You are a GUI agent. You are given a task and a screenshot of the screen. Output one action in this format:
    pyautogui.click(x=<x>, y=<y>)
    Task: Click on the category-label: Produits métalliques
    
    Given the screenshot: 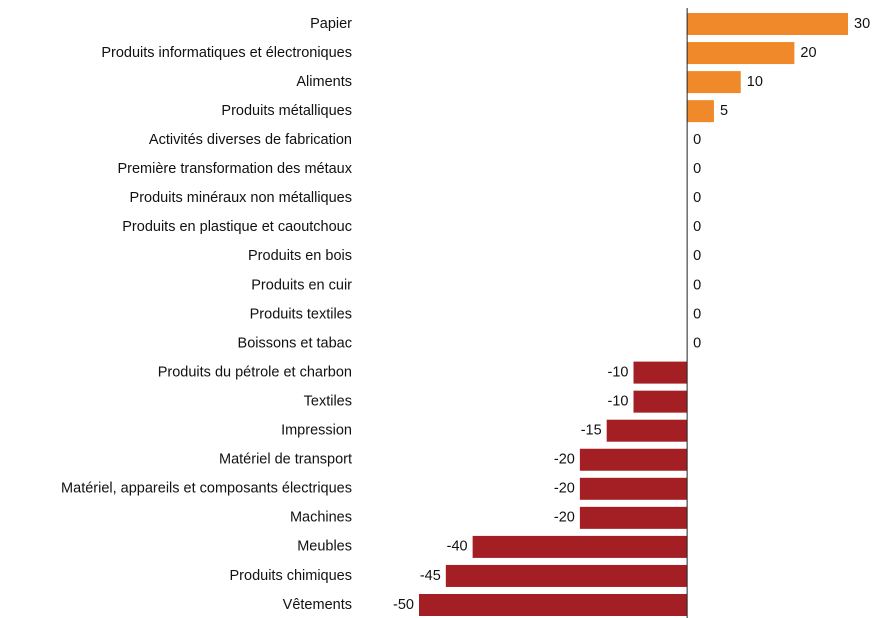 What is the action you would take?
    pyautogui.click(x=286, y=111)
    